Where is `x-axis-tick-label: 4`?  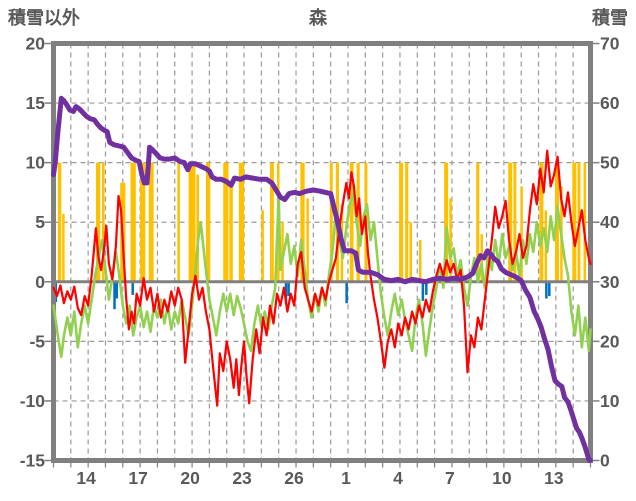 x-axis-tick-label: 4 is located at coordinates (398, 478).